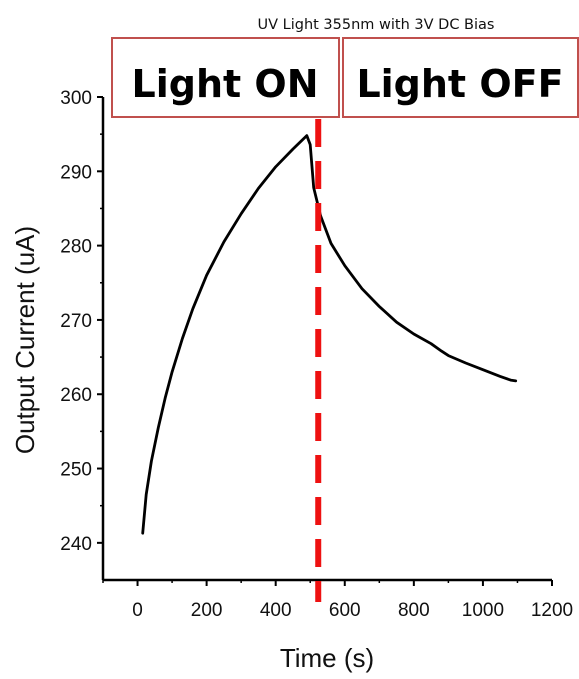 The width and height of the screenshot is (579, 679). Describe the element at coordinates (414, 610) in the screenshot. I see `x-tick-label: 800` at that location.